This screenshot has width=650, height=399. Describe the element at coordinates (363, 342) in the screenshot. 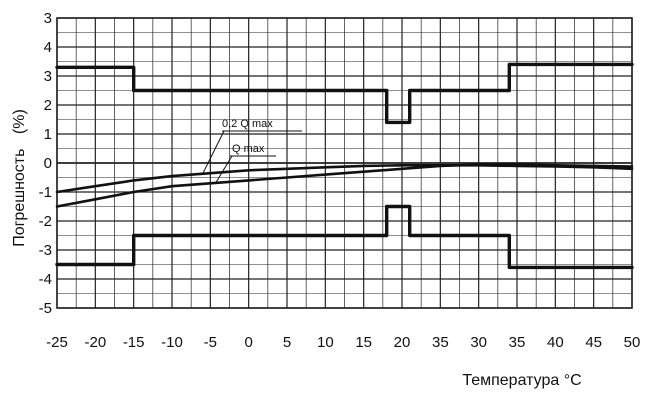

I see `x-tick-label: 15` at that location.